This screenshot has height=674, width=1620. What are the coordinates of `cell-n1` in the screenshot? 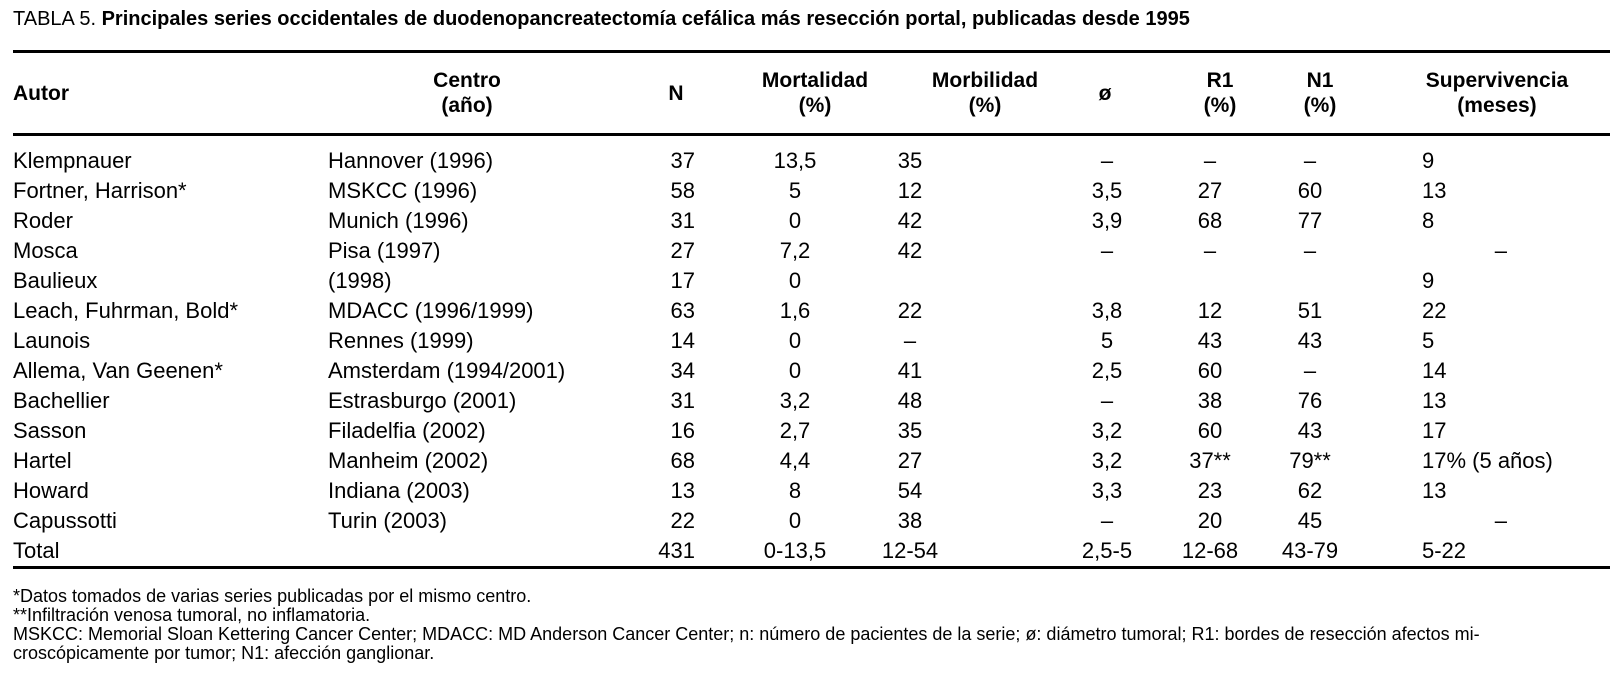 It's located at (1320, 281).